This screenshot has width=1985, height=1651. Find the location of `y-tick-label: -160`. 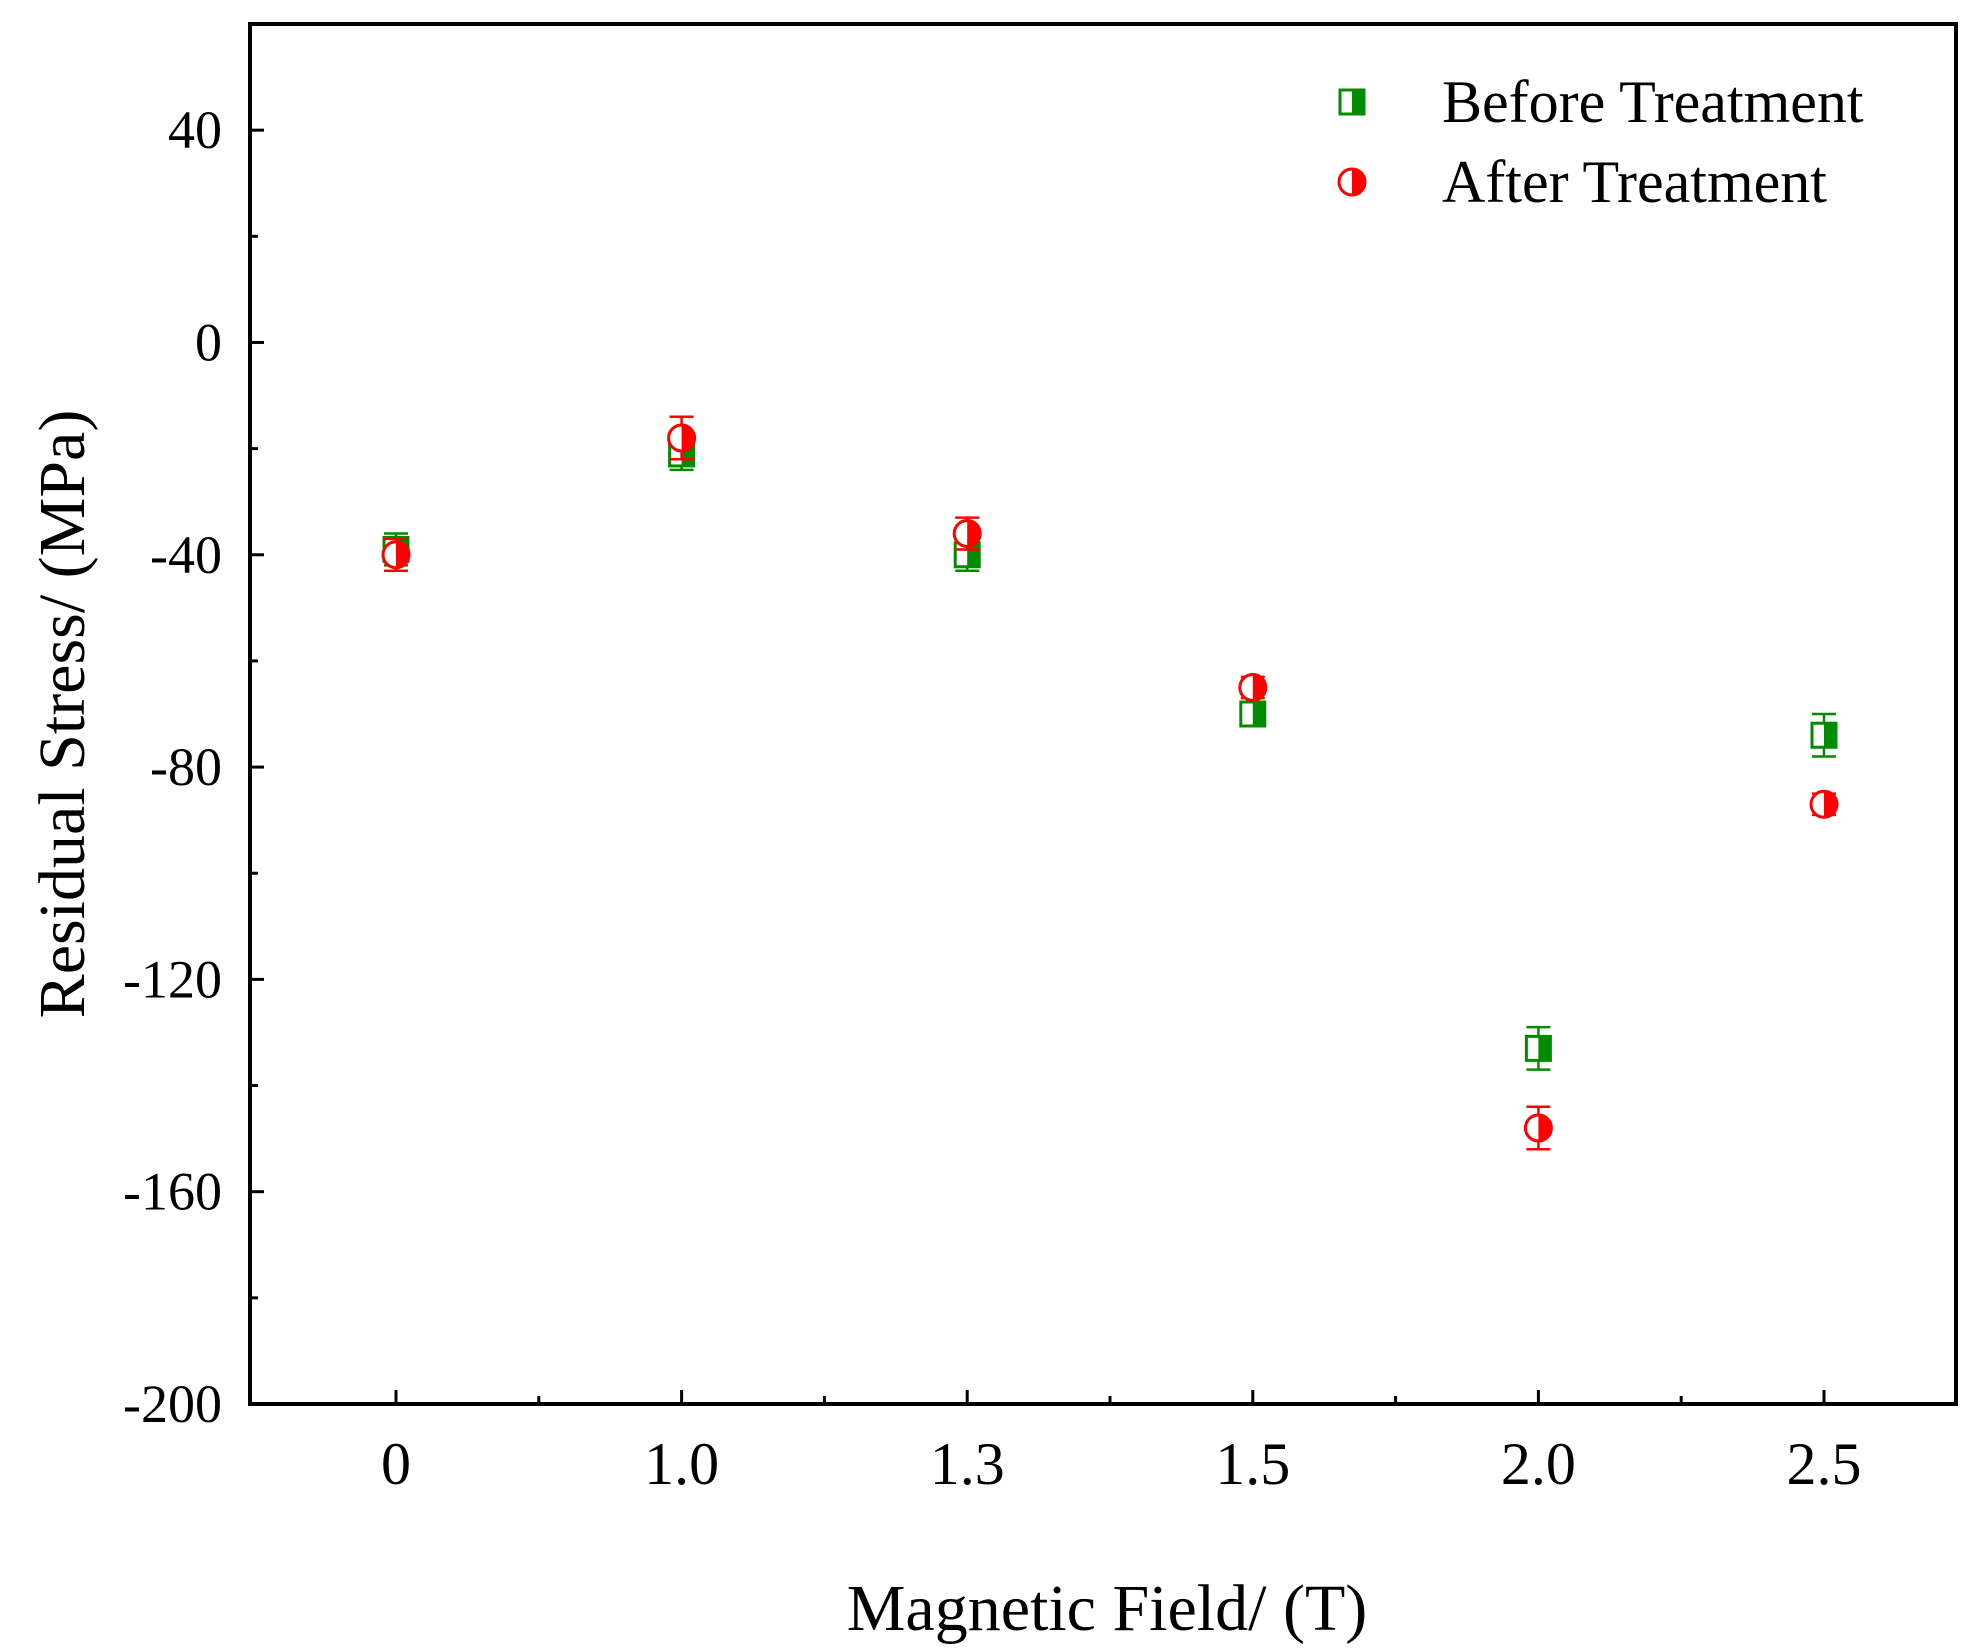

y-tick-label: -160 is located at coordinates (172, 1192).